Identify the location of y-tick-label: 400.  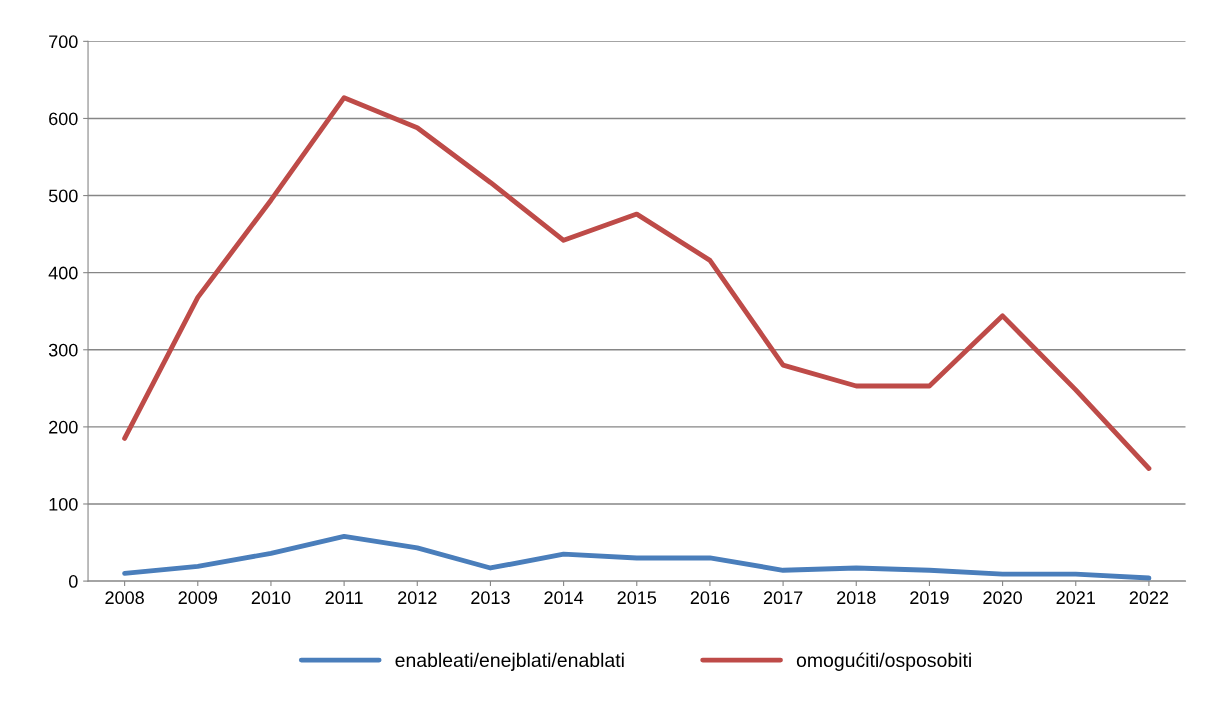
(63, 273).